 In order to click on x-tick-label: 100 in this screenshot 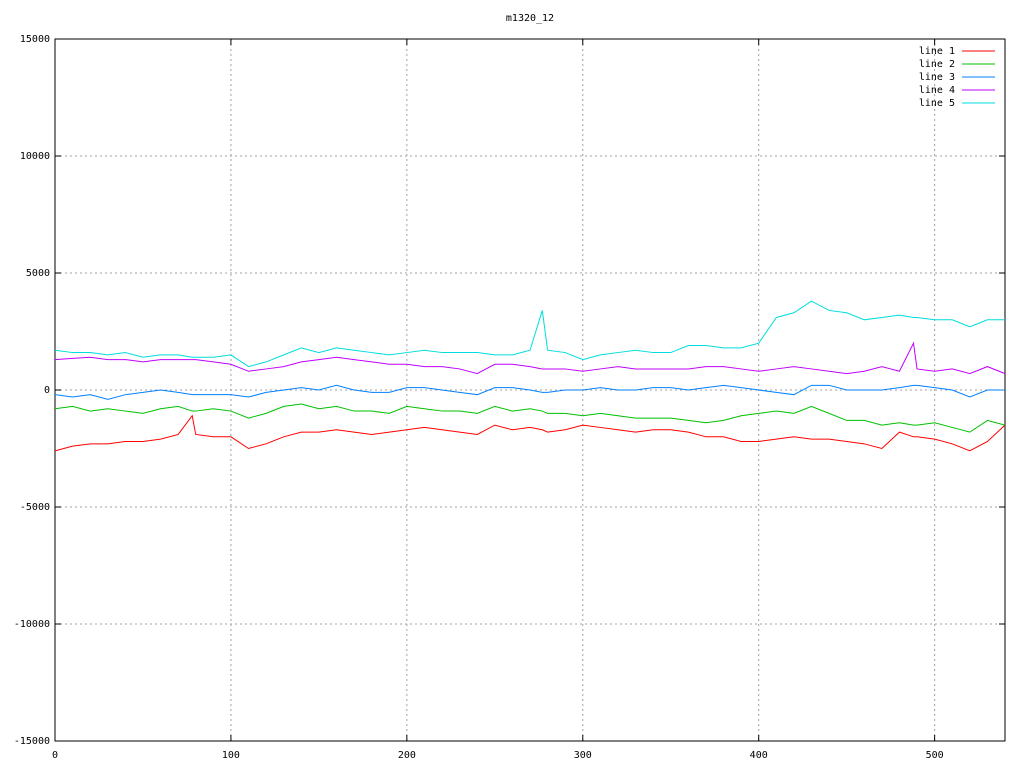, I will do `click(231, 755)`.